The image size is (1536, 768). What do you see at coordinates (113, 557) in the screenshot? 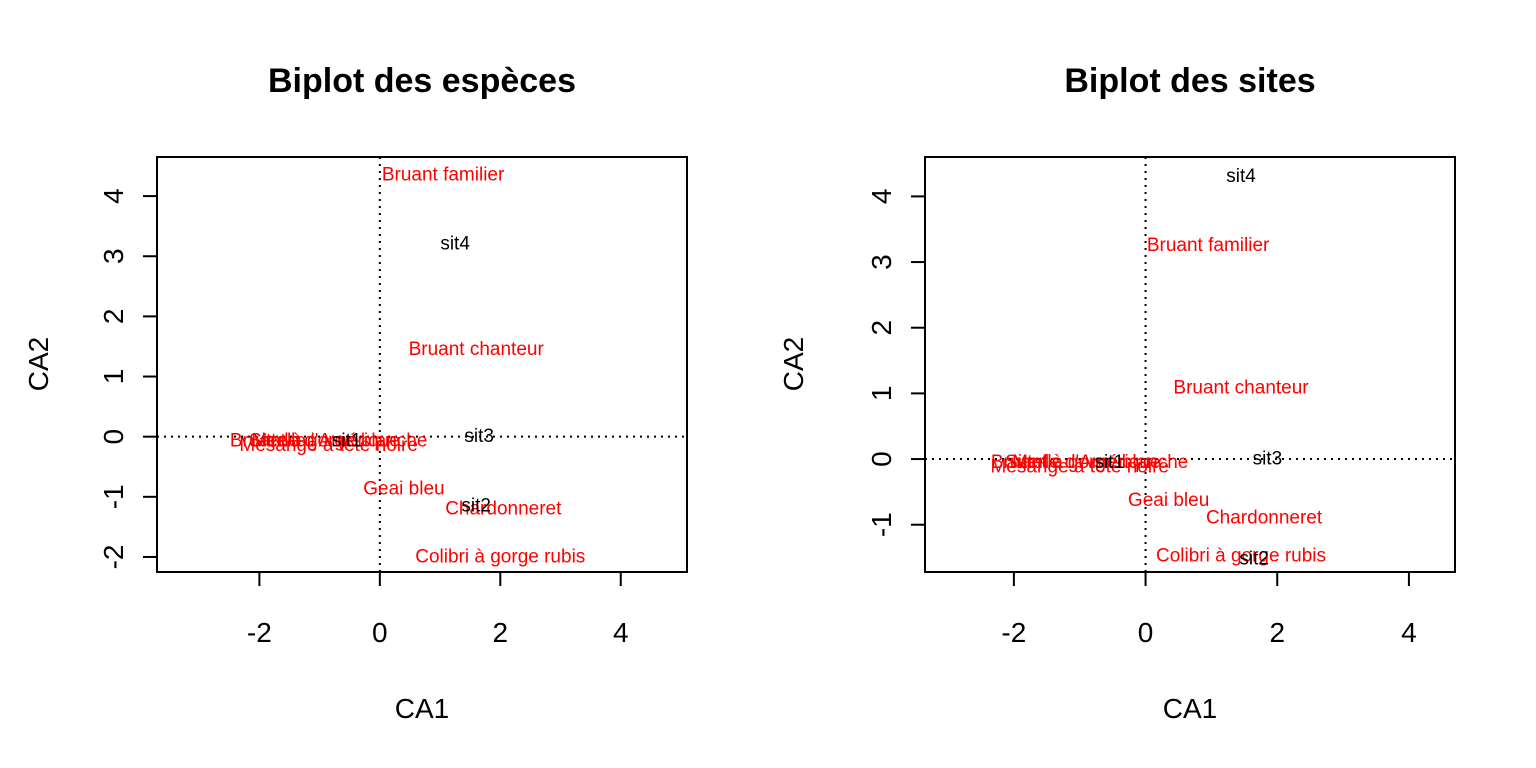
I see `y-tick-label: -2` at bounding box center [113, 557].